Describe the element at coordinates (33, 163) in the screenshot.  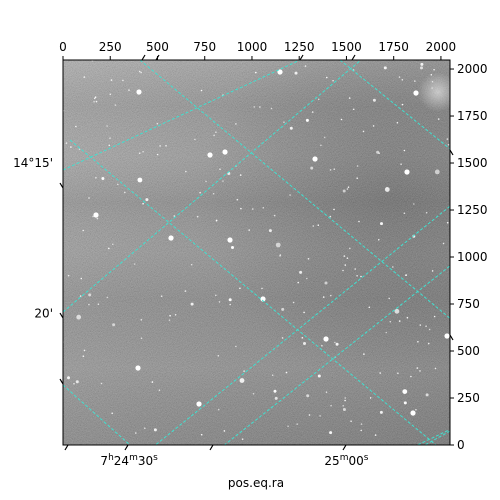
I see `dec-tick-label: 14°15'` at that location.